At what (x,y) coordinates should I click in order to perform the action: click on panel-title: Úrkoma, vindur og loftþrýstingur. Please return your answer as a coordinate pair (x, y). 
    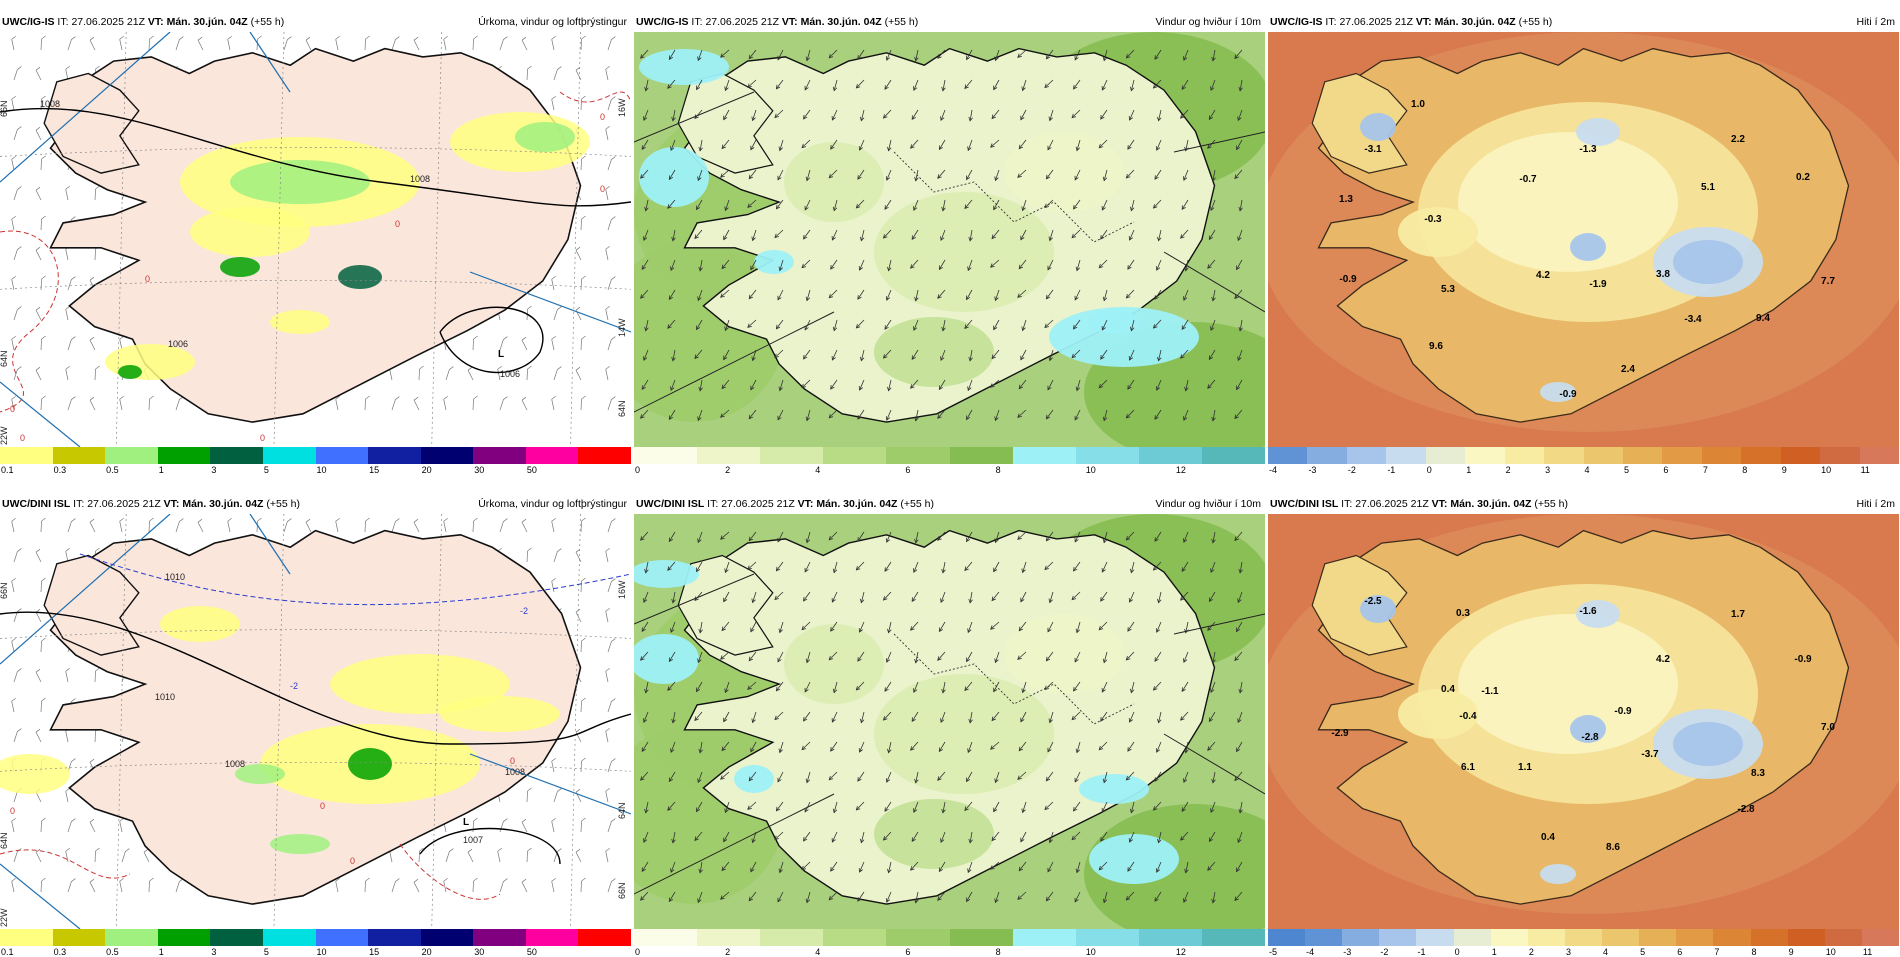
    Looking at the image, I should click on (552, 22).